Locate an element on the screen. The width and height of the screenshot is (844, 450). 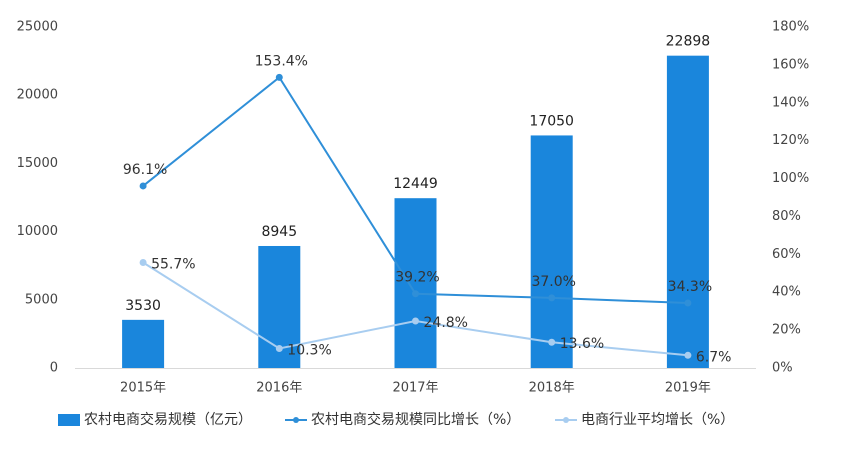
y2-tick-label: 40% is located at coordinates (786, 292).